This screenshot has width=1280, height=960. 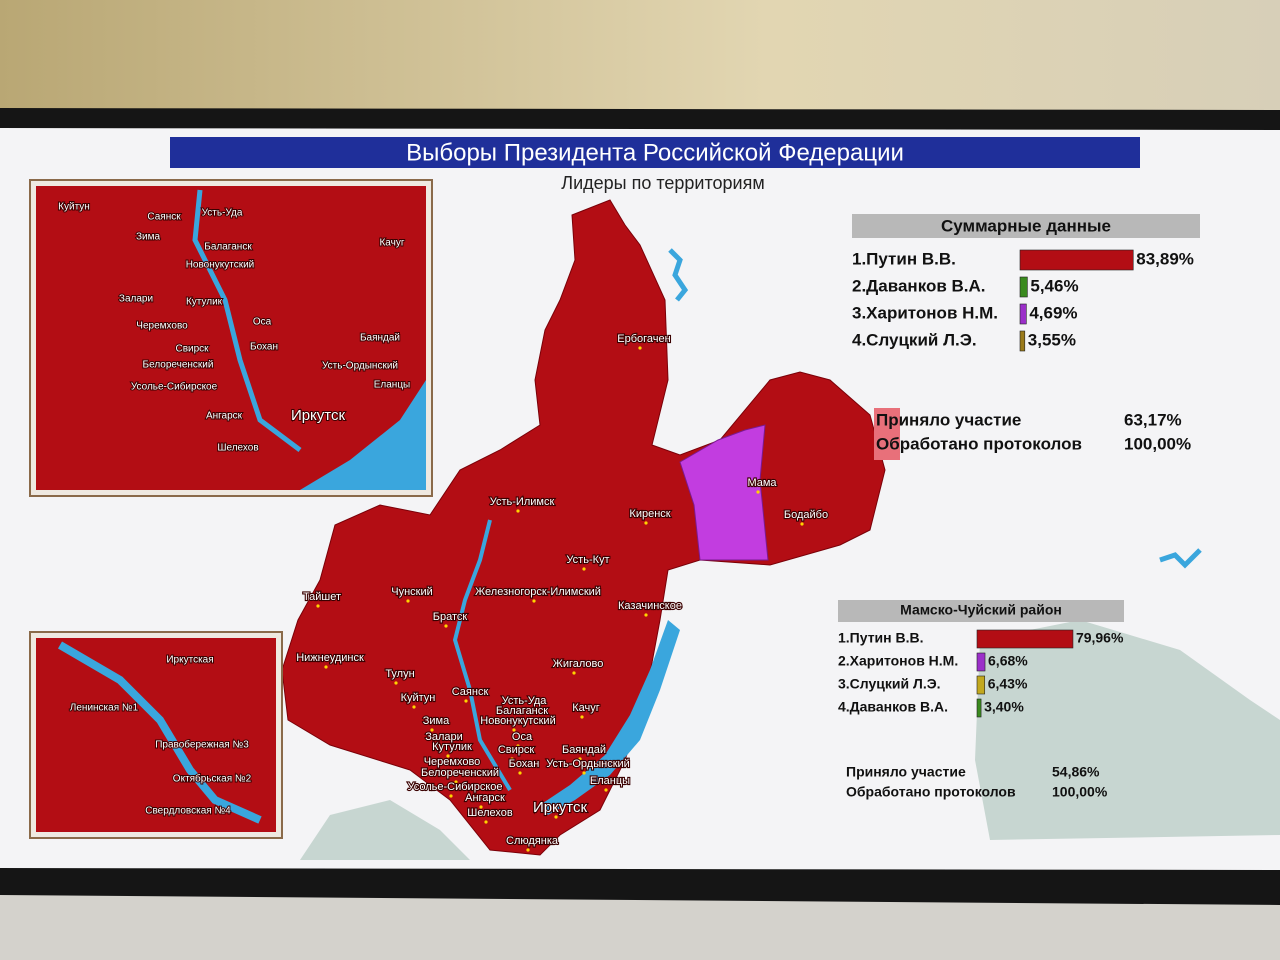 What do you see at coordinates (979, 443) in the screenshot?
I see `stat-label: Обработано протоколов` at bounding box center [979, 443].